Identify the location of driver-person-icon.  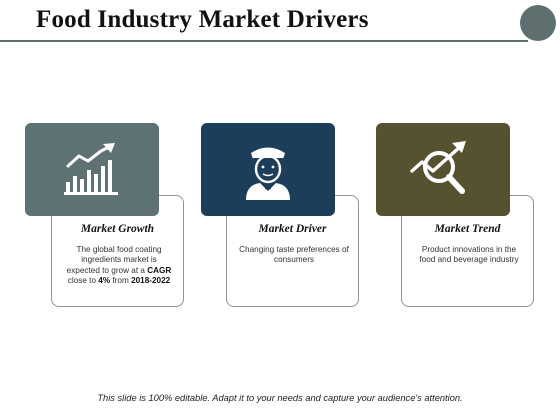
(268, 173).